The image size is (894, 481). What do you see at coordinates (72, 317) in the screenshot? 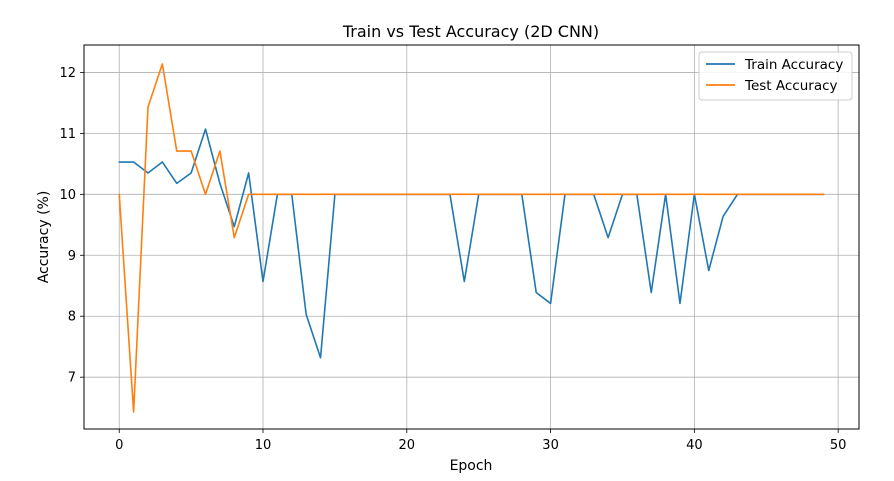
I see `y-tick-label: 8` at bounding box center [72, 317].